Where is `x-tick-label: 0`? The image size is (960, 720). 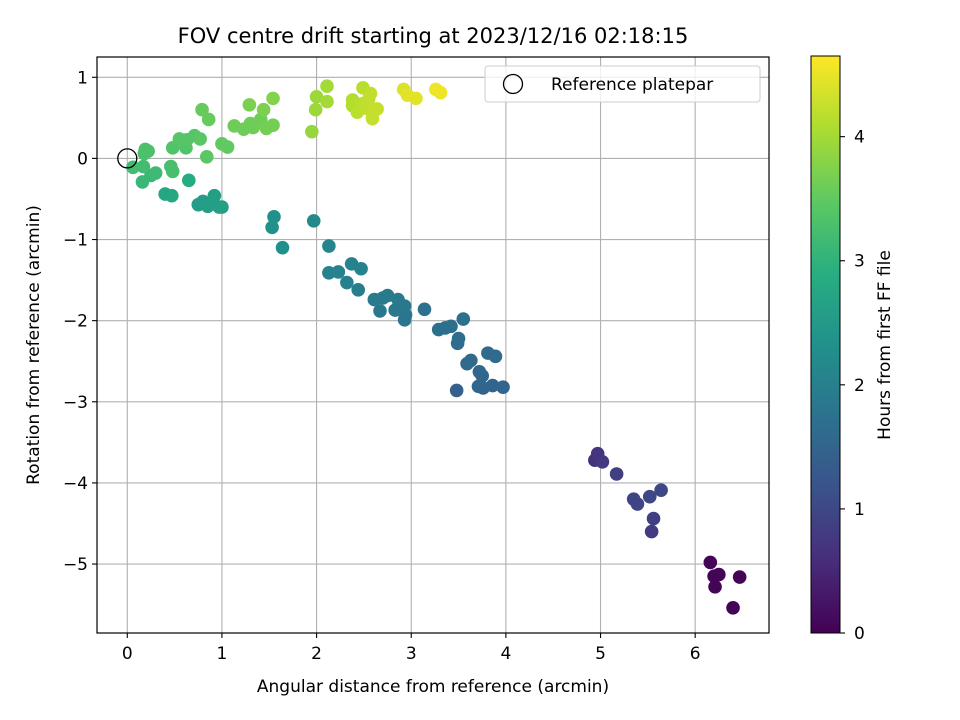
x-tick-label: 0 is located at coordinates (127, 654).